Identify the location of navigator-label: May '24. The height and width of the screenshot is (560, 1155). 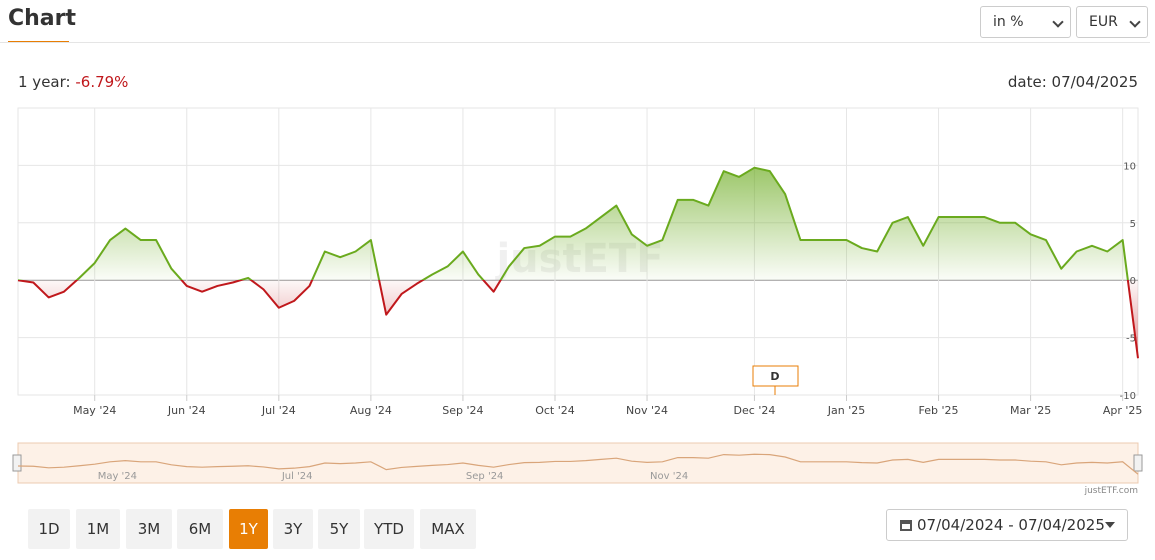
(117, 476).